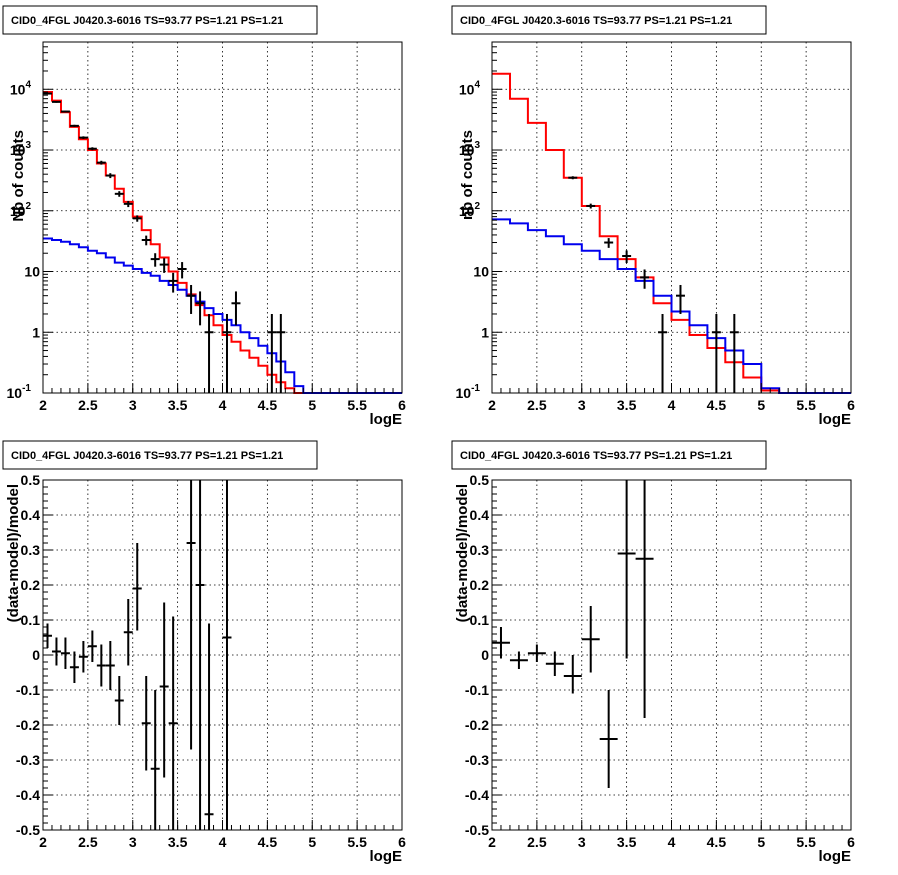  What do you see at coordinates (477, 795) in the screenshot?
I see `y-tick-label: -0.4` at bounding box center [477, 795].